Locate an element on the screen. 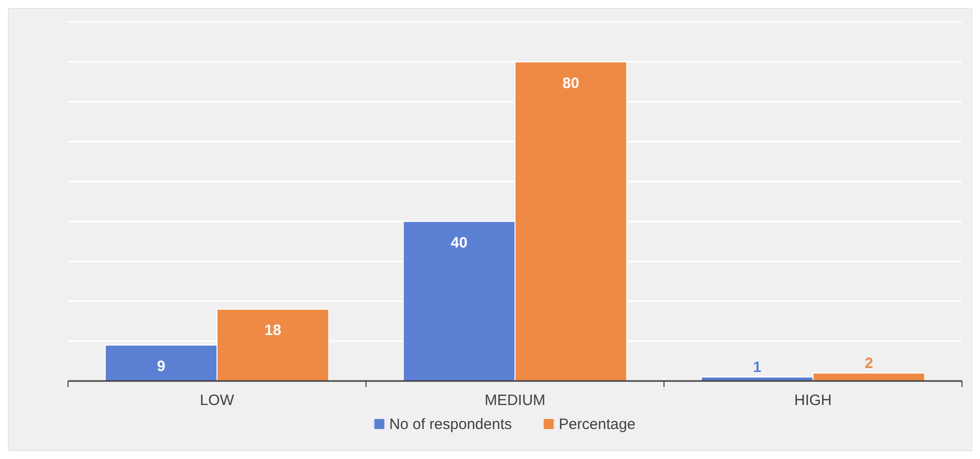  data-label: 1 is located at coordinates (757, 367).